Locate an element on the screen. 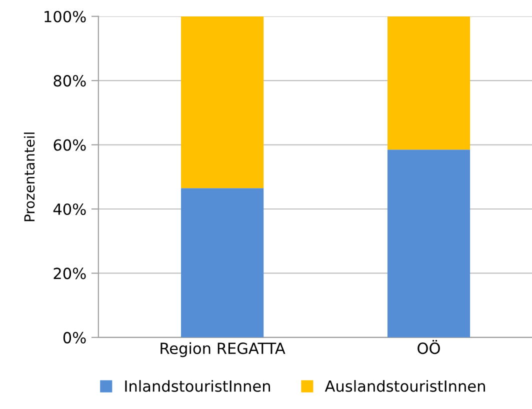 The height and width of the screenshot is (409, 532). y-tick-label: 100% is located at coordinates (65, 16).